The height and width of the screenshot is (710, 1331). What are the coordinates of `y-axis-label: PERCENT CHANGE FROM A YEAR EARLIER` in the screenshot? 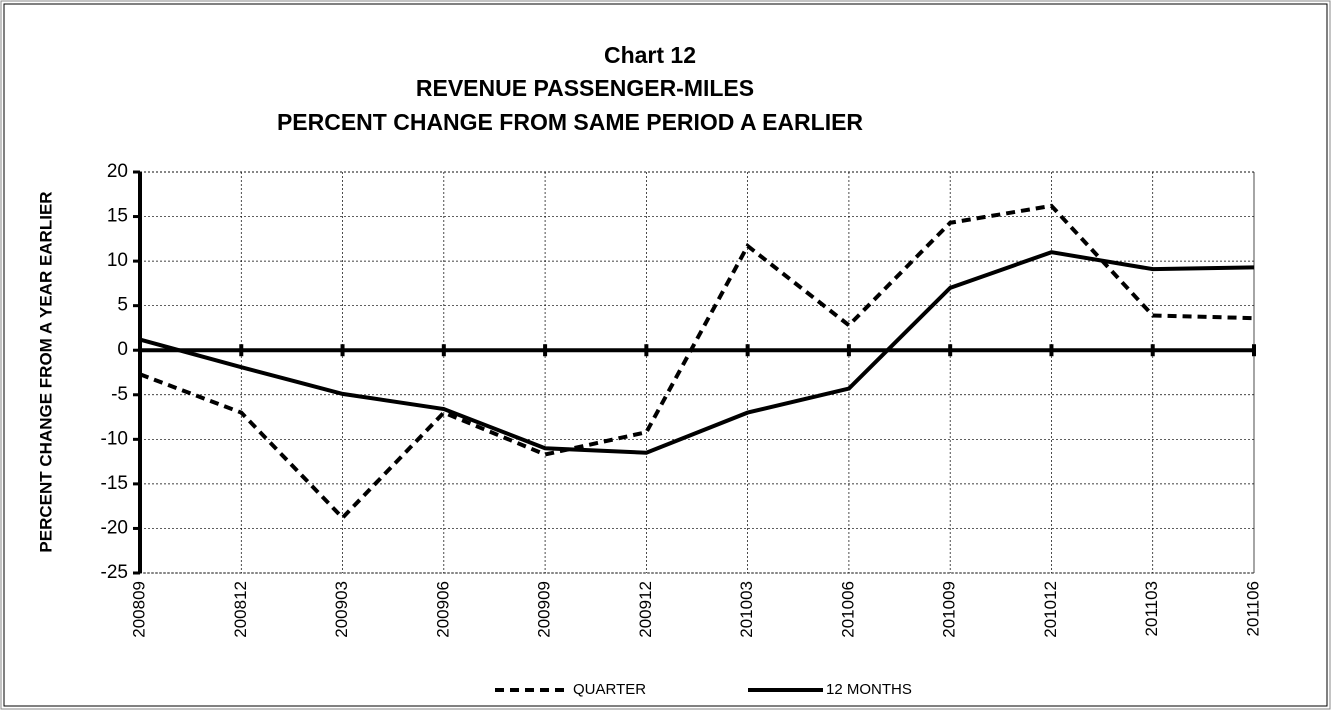 It's located at (45, 371).